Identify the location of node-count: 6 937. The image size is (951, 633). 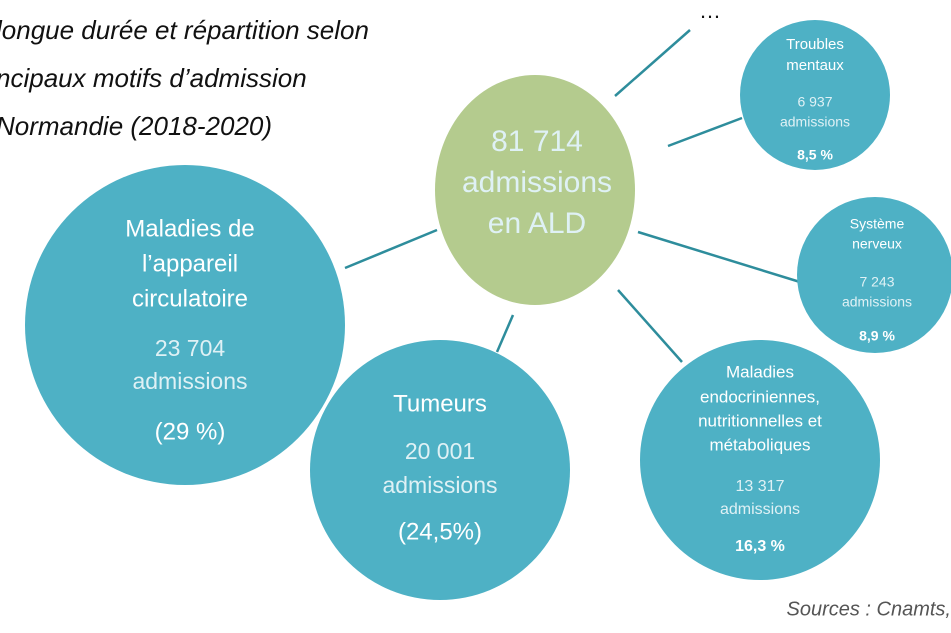
(814, 102).